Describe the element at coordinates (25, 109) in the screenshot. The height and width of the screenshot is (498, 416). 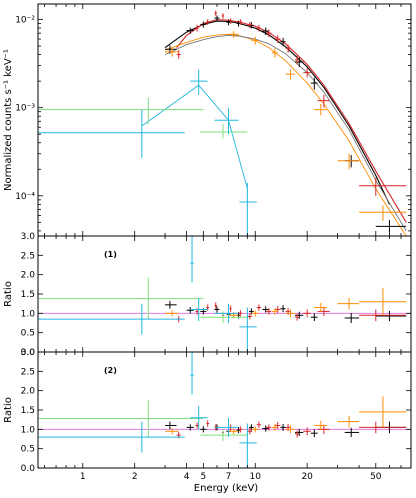
I see `y-tick-label: 10⁻³` at that location.